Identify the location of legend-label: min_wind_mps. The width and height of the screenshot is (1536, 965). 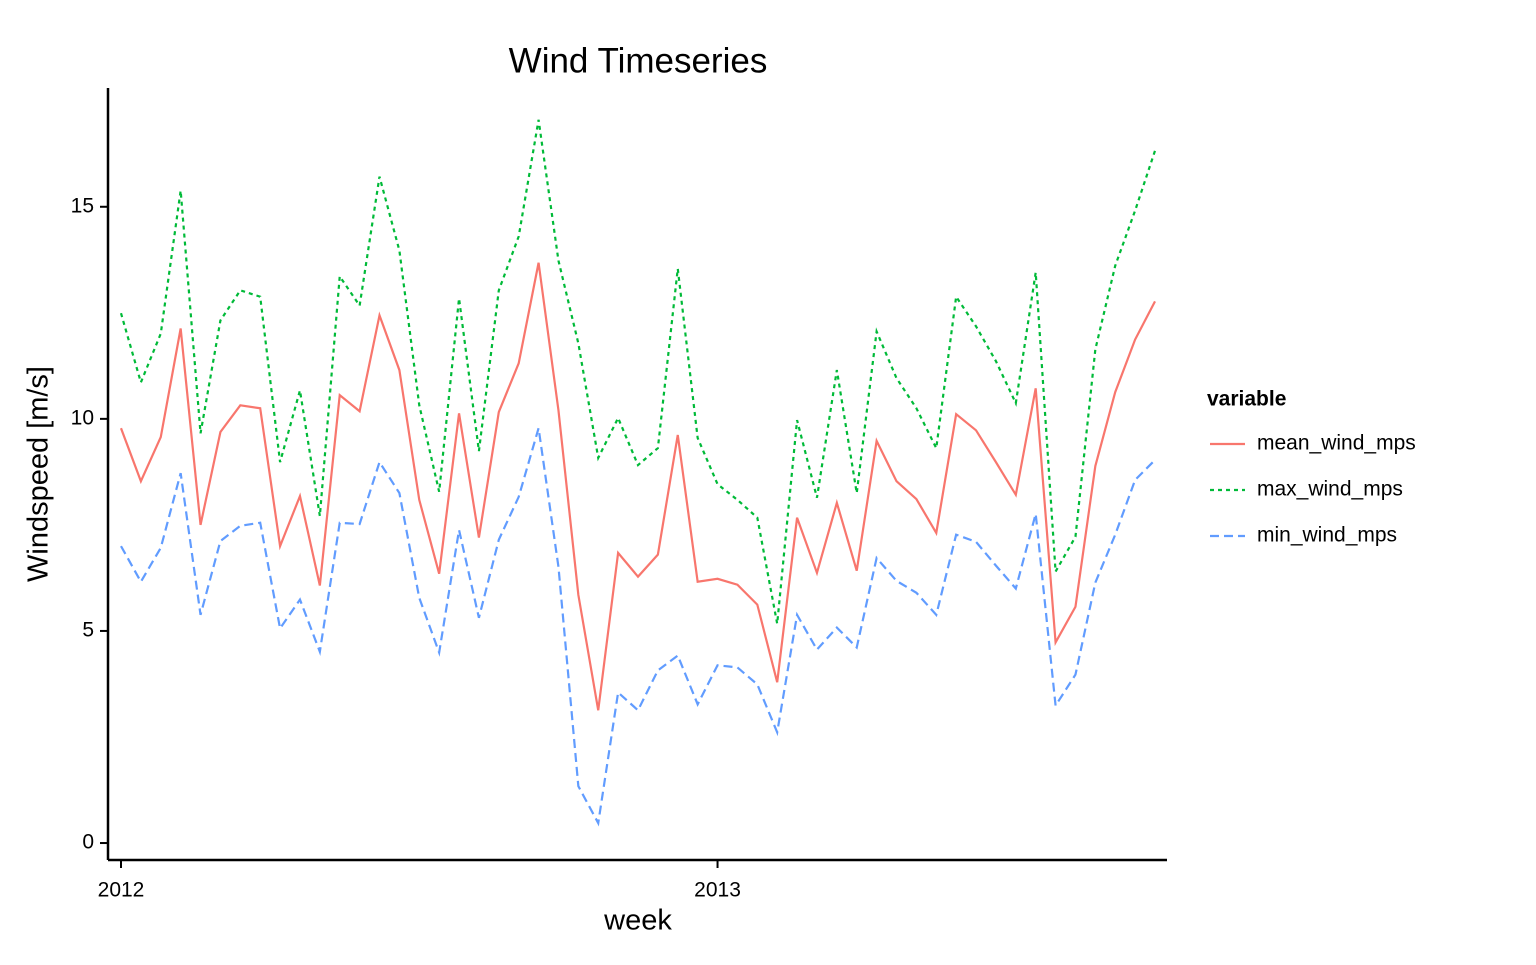
(1327, 535).